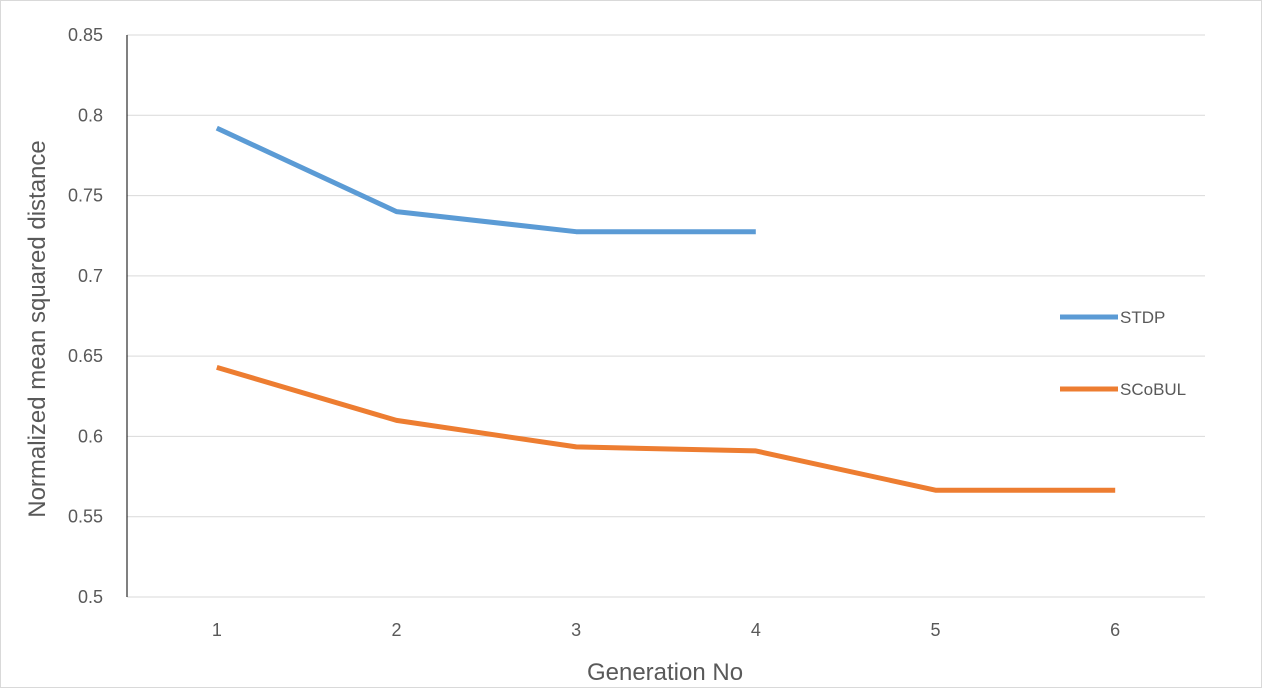  I want to click on y-tick-label: 0.85, so click(85, 35).